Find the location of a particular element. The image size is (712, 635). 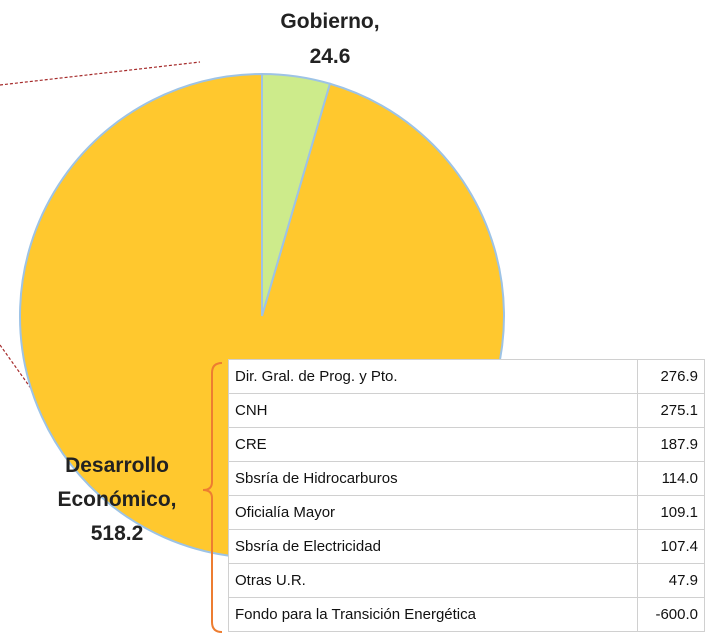

value-cell: 187.9 is located at coordinates (671, 444).